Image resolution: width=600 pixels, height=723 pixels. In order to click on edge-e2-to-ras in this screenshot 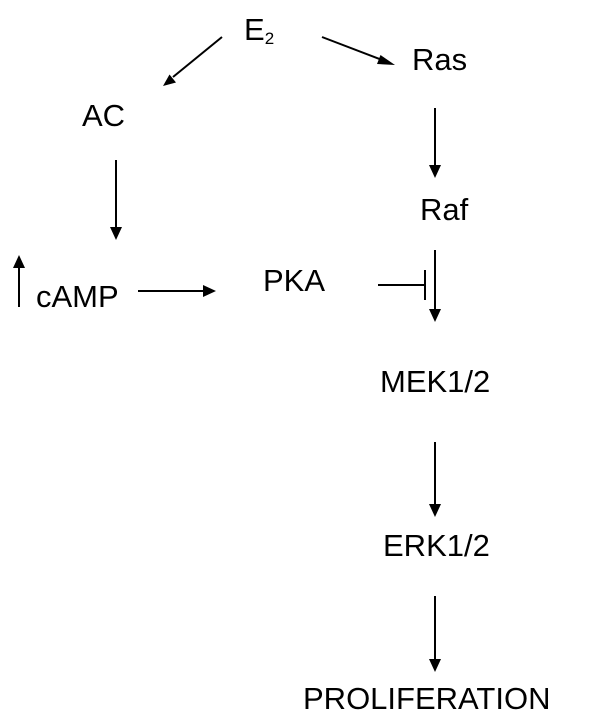, I will do `click(358, 50)`.